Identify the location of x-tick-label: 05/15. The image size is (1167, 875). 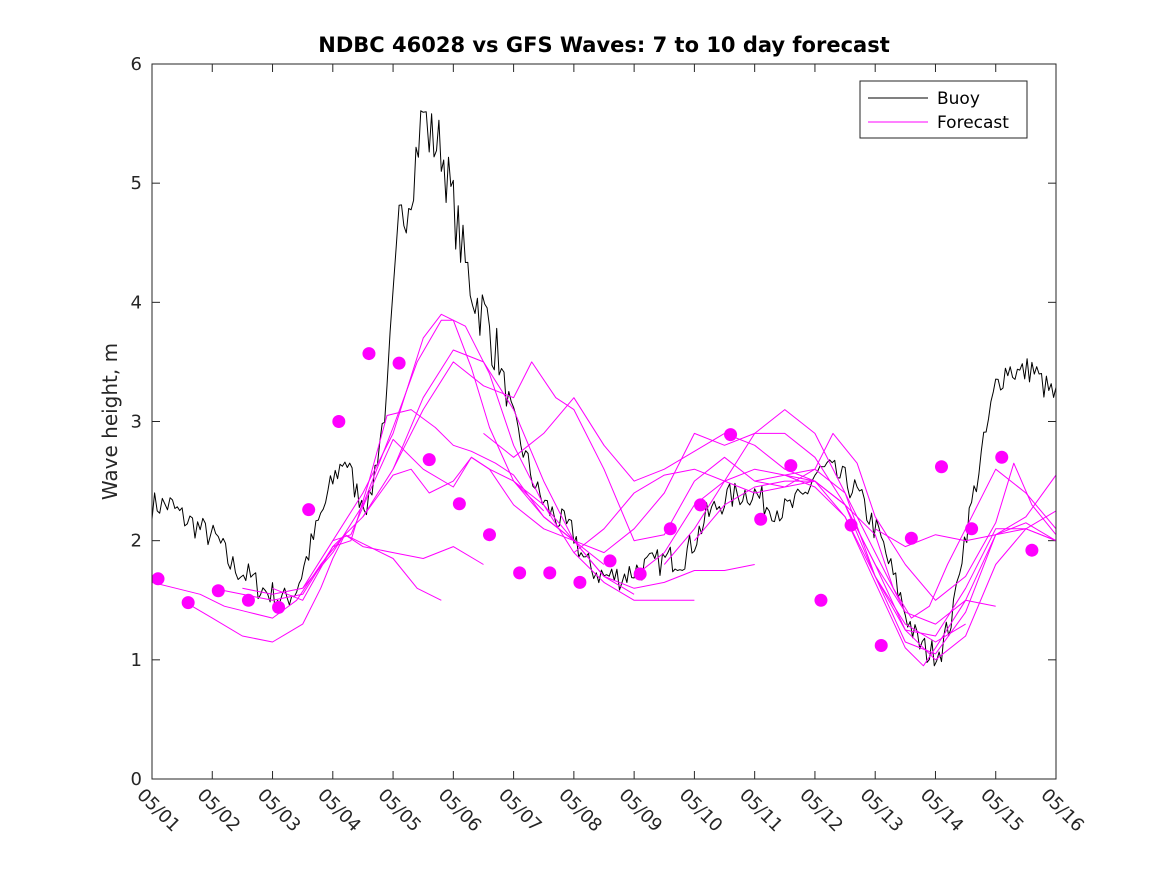
(1002, 811).